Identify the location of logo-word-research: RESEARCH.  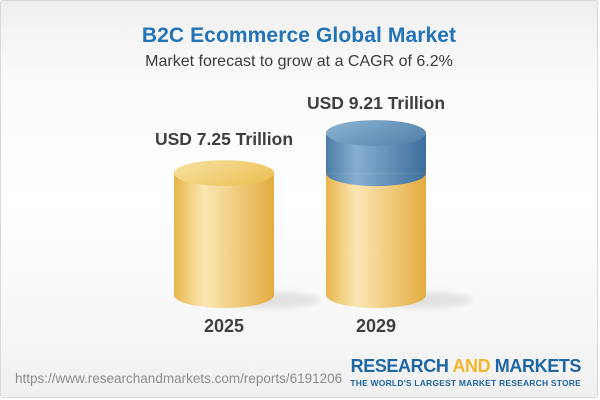
(399, 366).